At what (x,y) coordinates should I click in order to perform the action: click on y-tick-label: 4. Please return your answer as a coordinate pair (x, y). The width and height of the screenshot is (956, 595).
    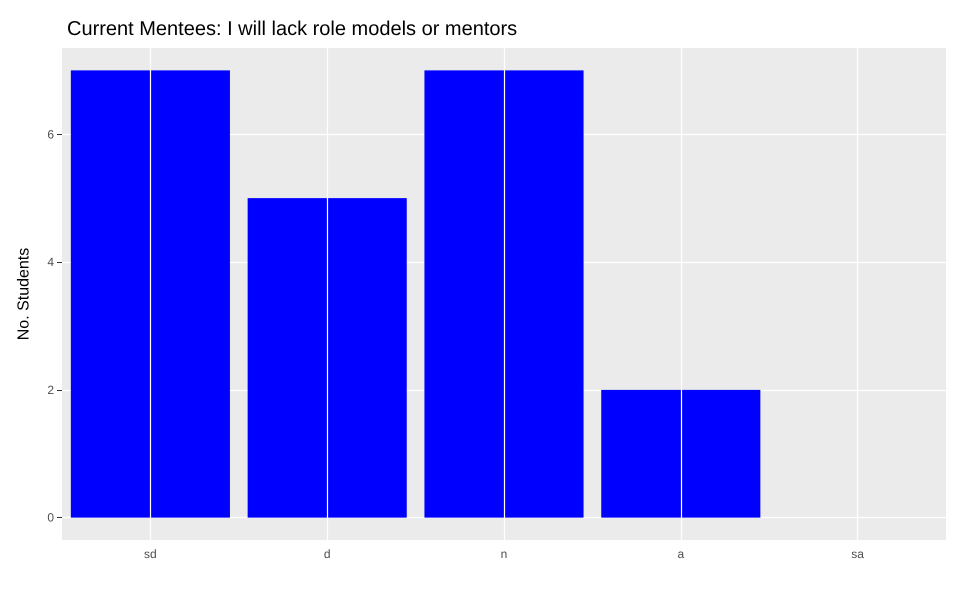
    Looking at the image, I should click on (50, 262).